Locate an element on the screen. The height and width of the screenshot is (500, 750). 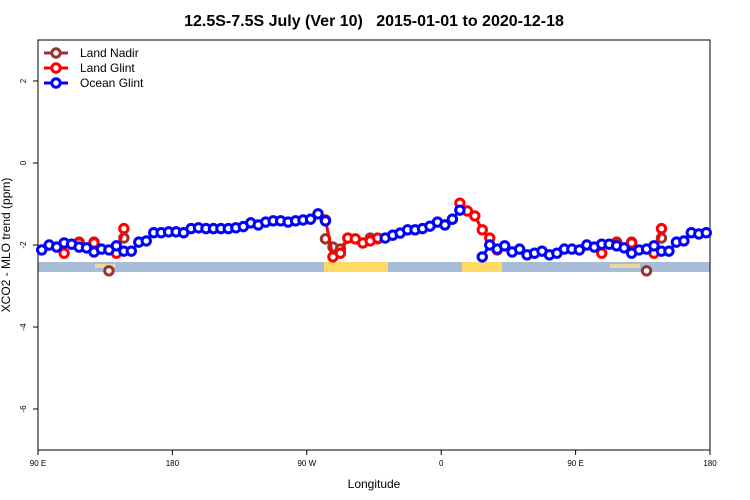
legend-label: Land Glint is located at coordinates (107, 68).